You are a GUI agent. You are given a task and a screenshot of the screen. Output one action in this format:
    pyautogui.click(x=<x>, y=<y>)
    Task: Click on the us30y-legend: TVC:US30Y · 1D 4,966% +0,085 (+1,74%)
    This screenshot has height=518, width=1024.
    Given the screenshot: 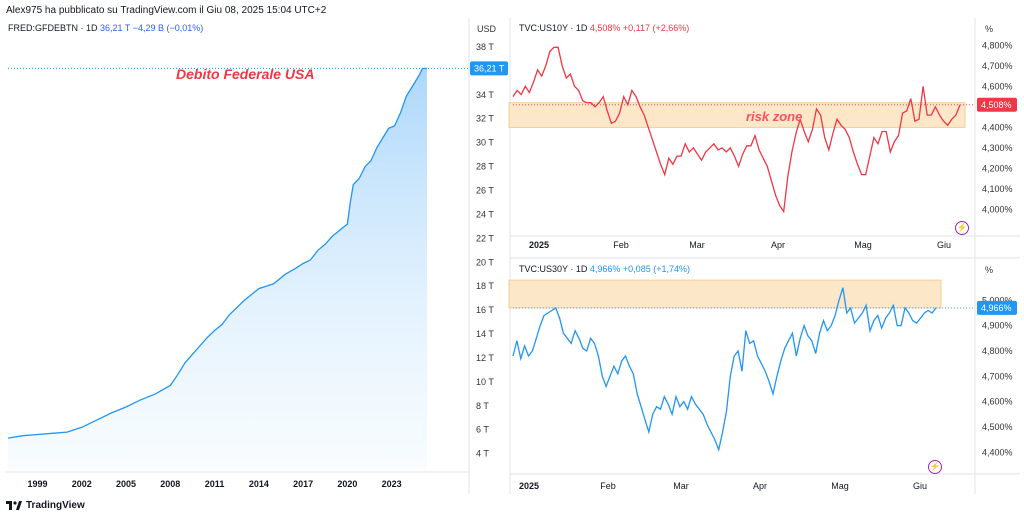 What is the action you would take?
    pyautogui.click(x=604, y=269)
    